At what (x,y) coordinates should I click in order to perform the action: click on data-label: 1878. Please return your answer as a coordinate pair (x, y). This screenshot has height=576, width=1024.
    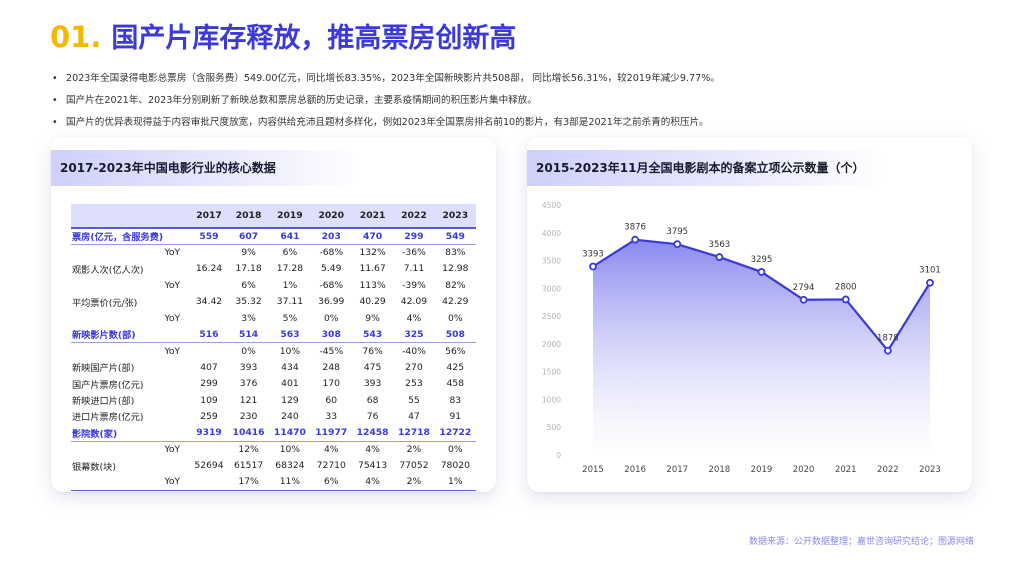
    Looking at the image, I should click on (888, 339).